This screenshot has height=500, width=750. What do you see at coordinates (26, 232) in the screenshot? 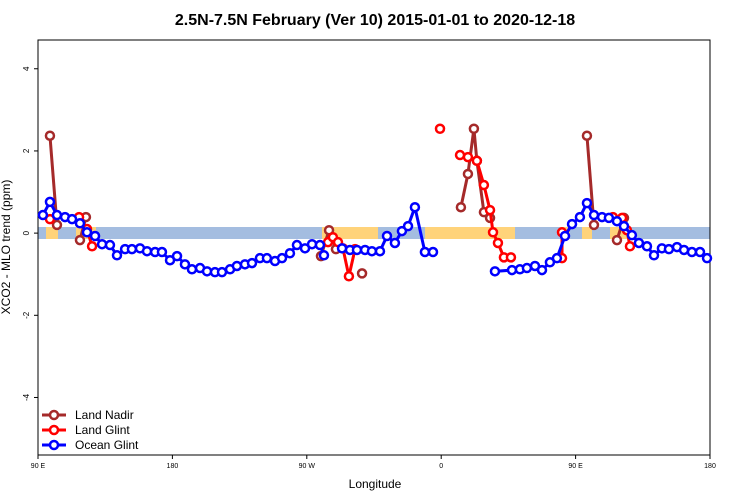
I see `y-tick-label: 0` at bounding box center [26, 232].